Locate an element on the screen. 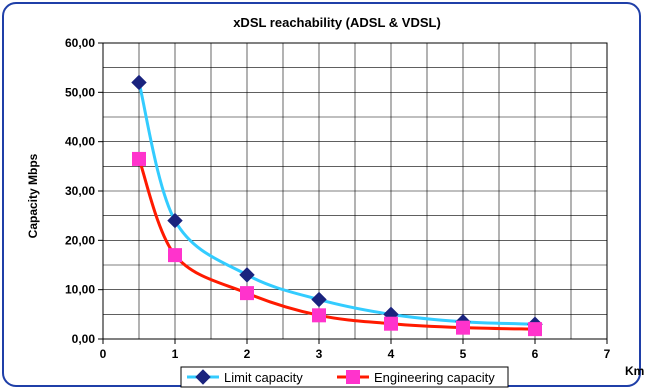  x-axis-ticks: 0 1 2 3 4 5 6 7 is located at coordinates (355, 350).